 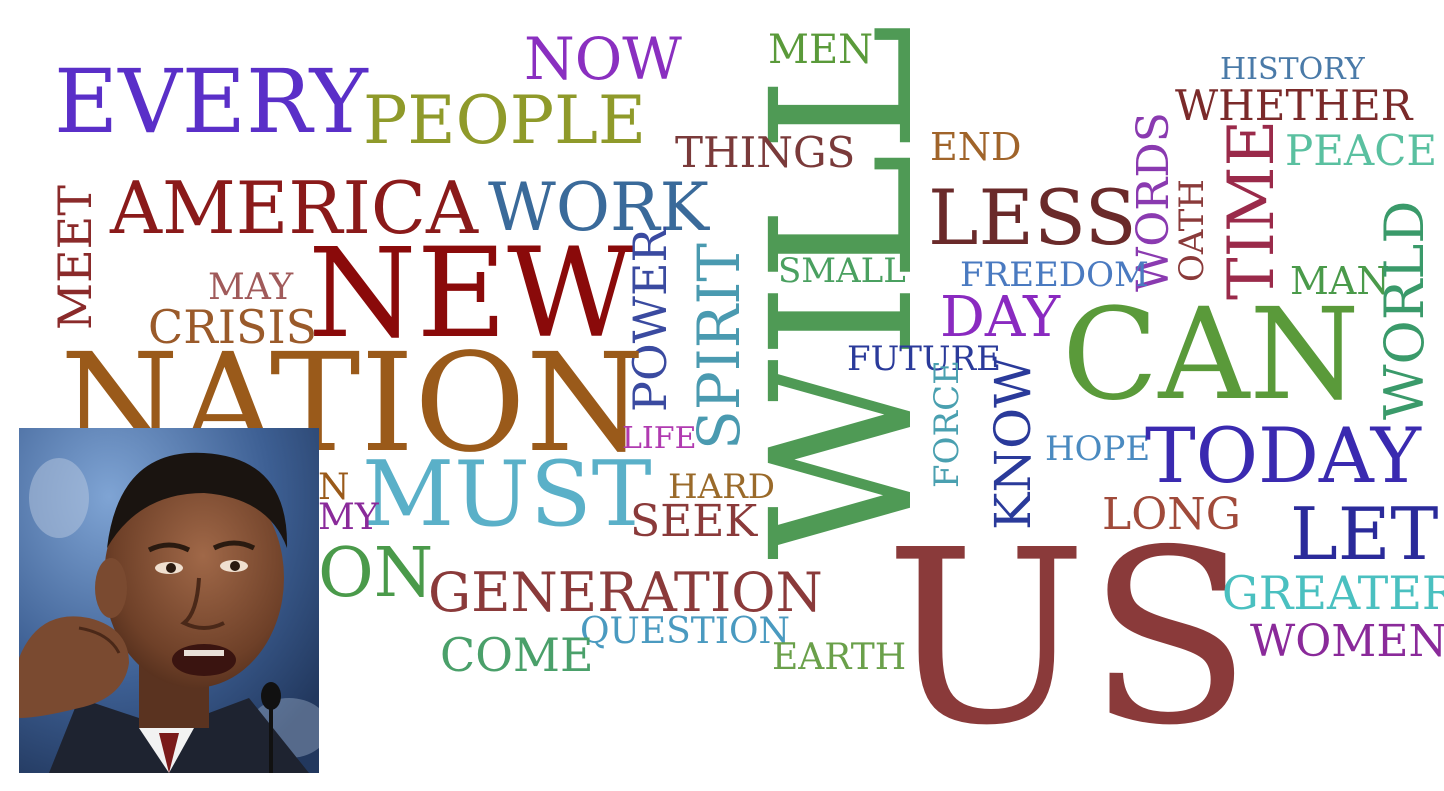 What do you see at coordinates (1211, 354) in the screenshot?
I see `word-can: CAN` at bounding box center [1211, 354].